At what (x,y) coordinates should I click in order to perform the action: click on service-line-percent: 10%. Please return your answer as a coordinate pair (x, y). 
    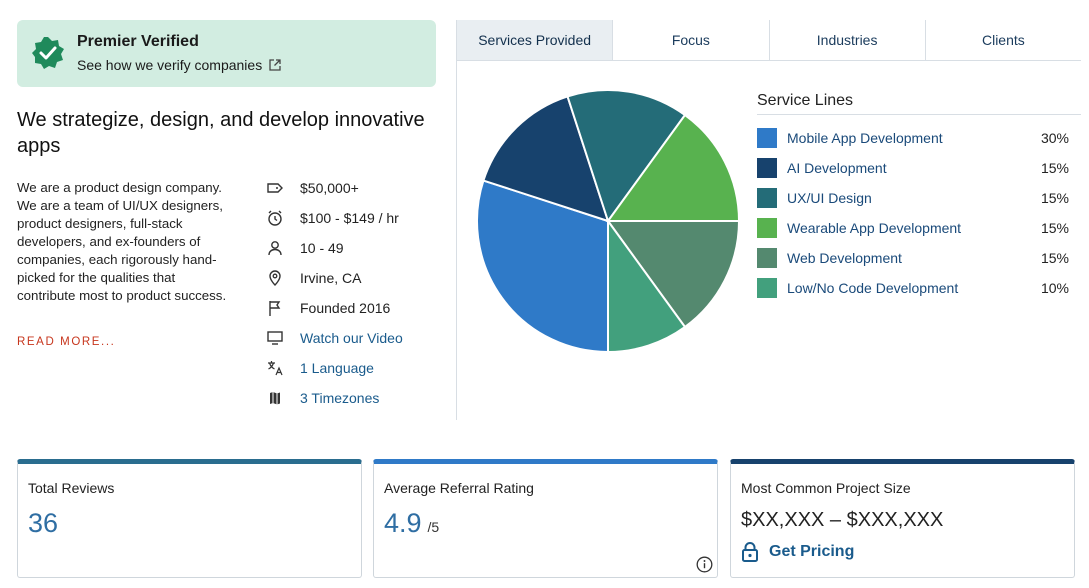
    Looking at the image, I should click on (1054, 288).